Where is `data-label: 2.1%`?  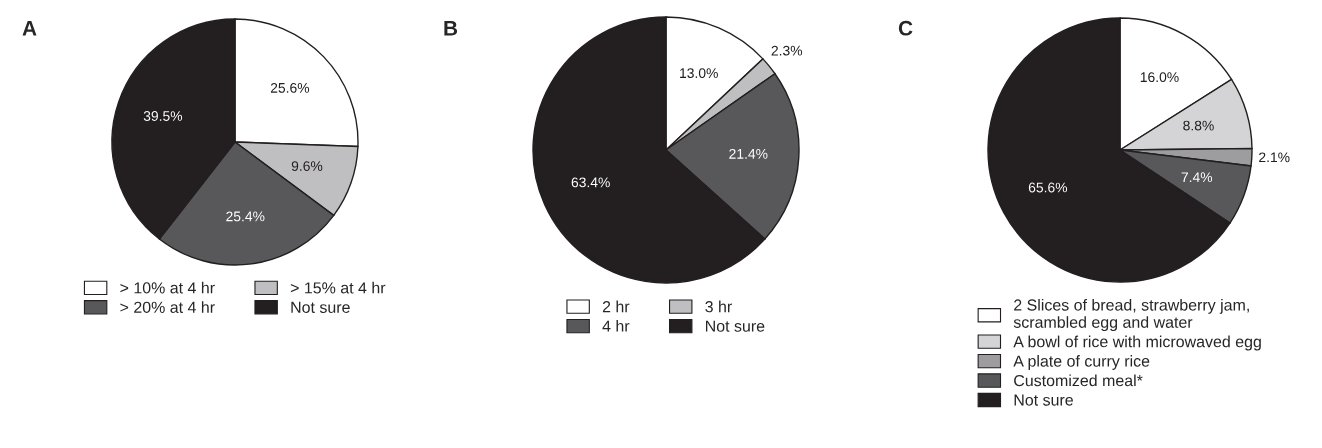 data-label: 2.1% is located at coordinates (1274, 157).